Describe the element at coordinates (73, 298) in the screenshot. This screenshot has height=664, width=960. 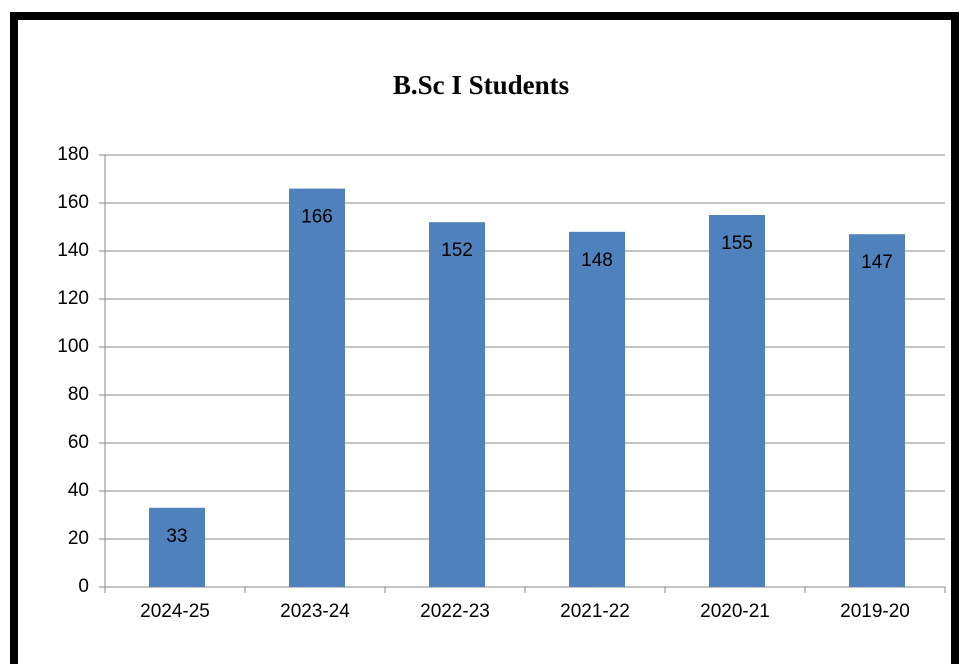
I see `y-tick-label: 120` at that location.